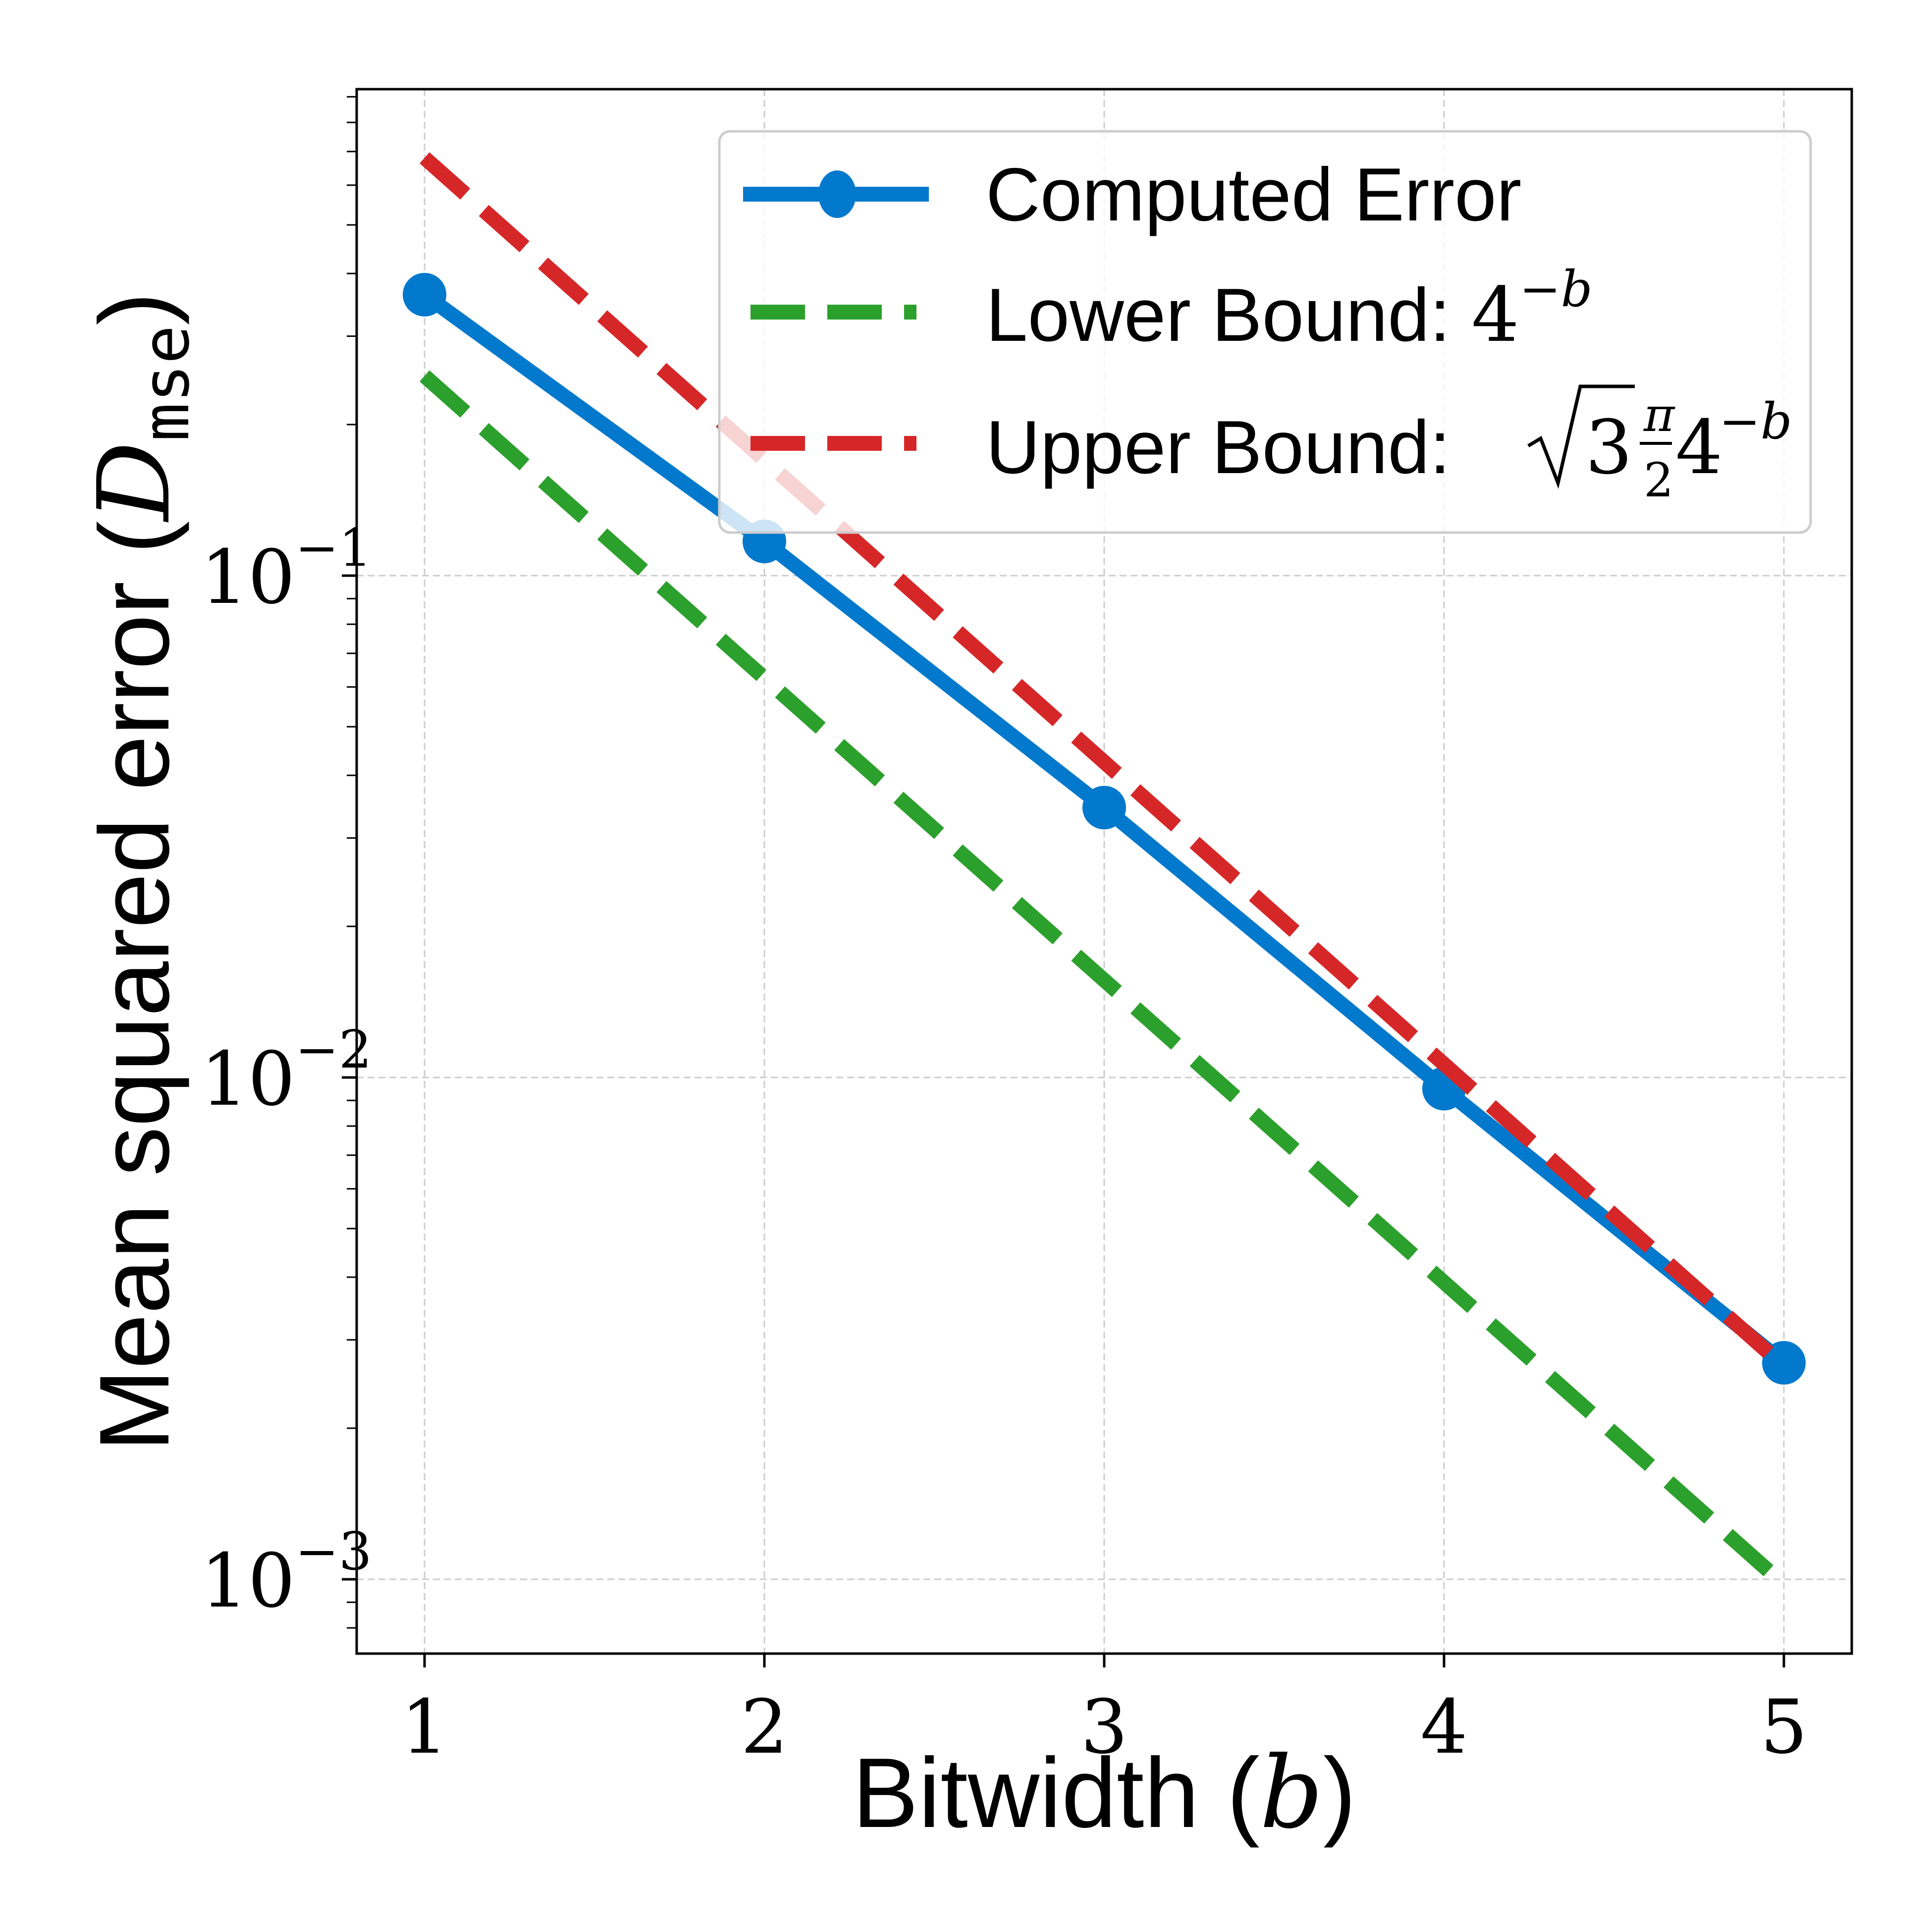  I want to click on legend-item-lower-bound: Lower Bound: 4−b, so click(1172, 309).